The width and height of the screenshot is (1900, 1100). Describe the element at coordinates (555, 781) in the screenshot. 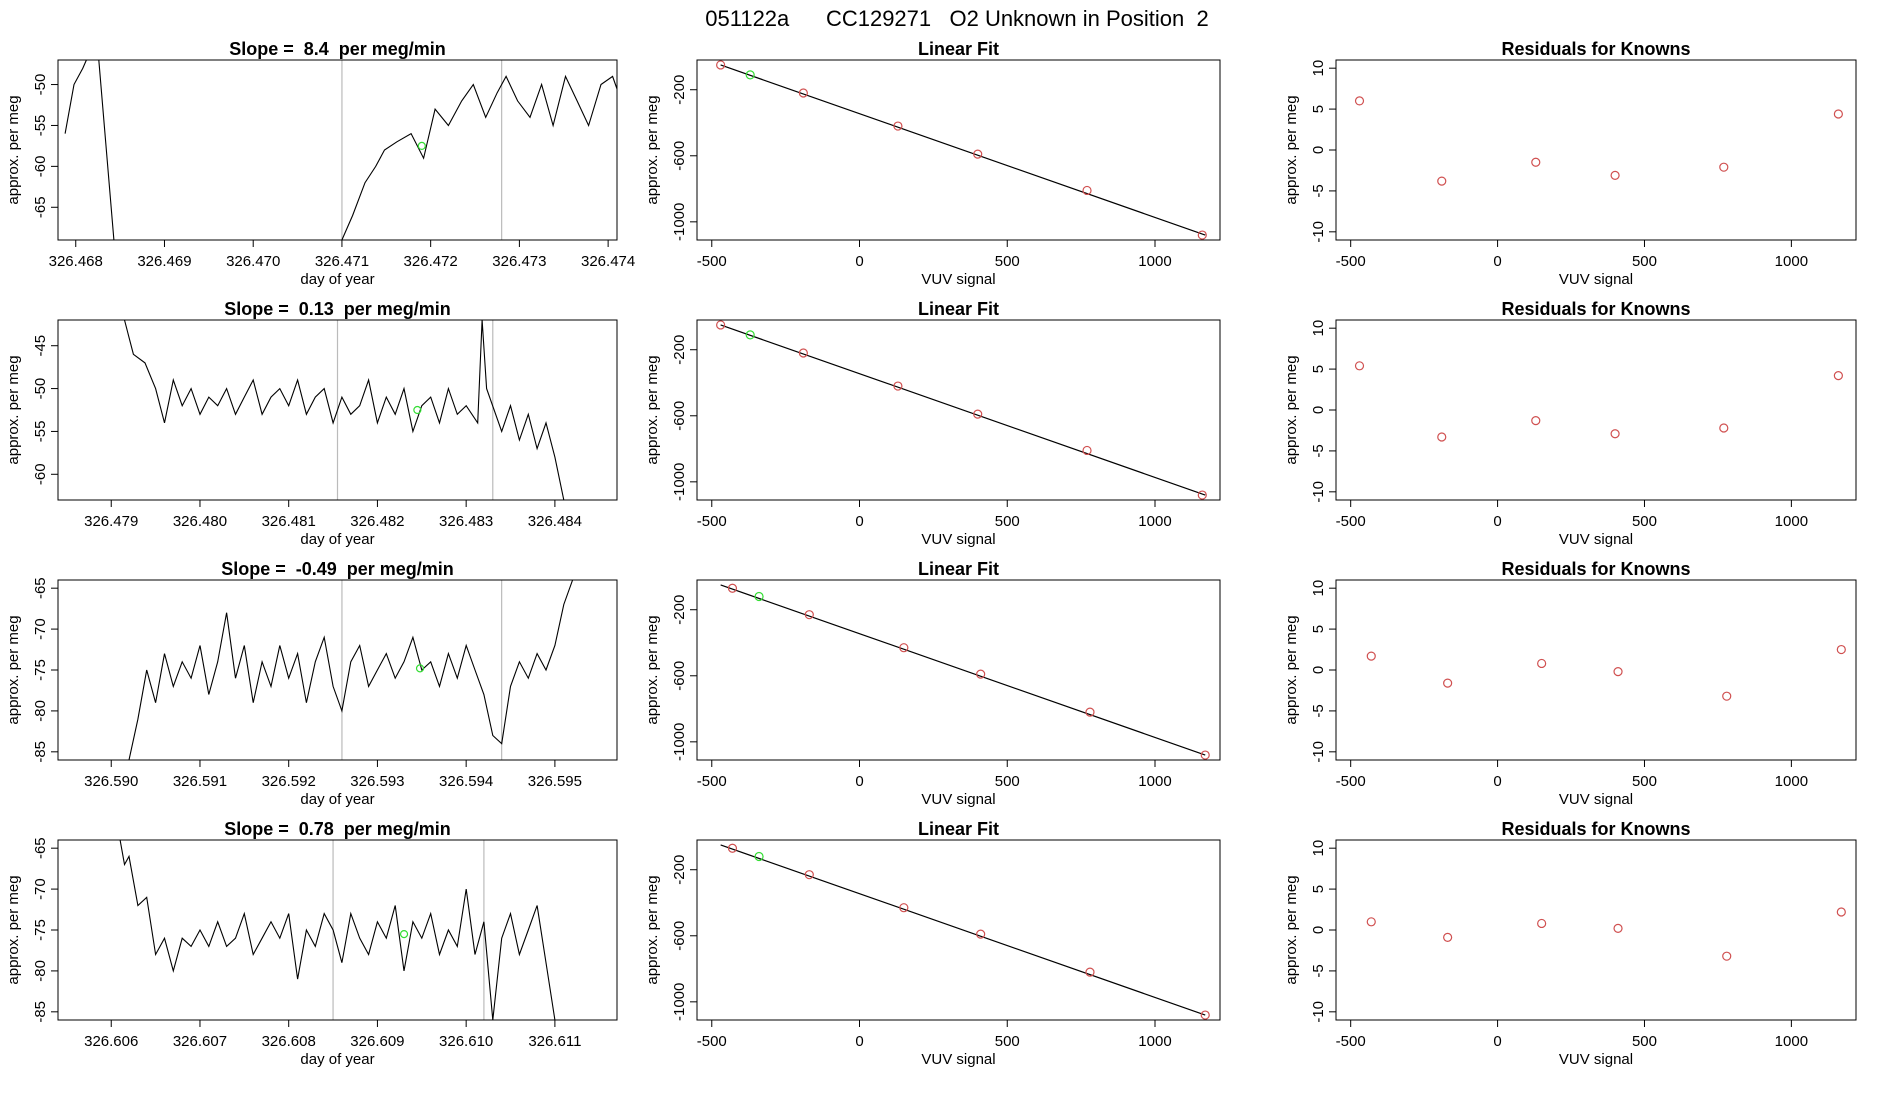

I see `x-tick-label: 326.595` at that location.